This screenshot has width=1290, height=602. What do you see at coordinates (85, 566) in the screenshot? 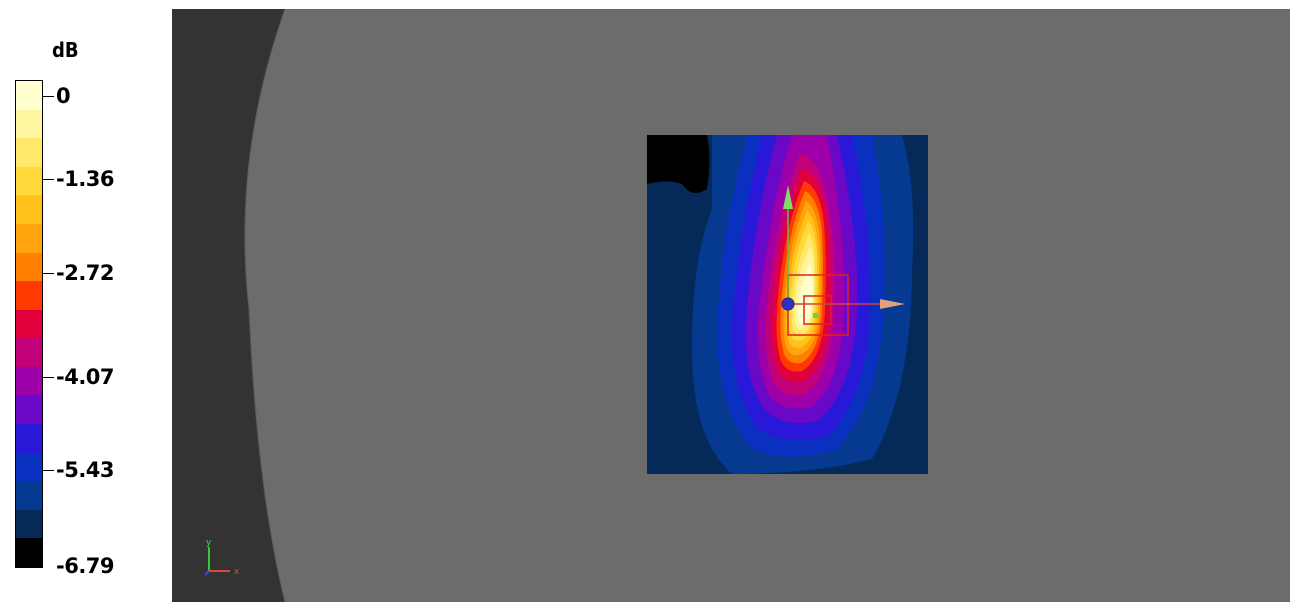
I see `tick-label-5: -6.79` at bounding box center [85, 566].